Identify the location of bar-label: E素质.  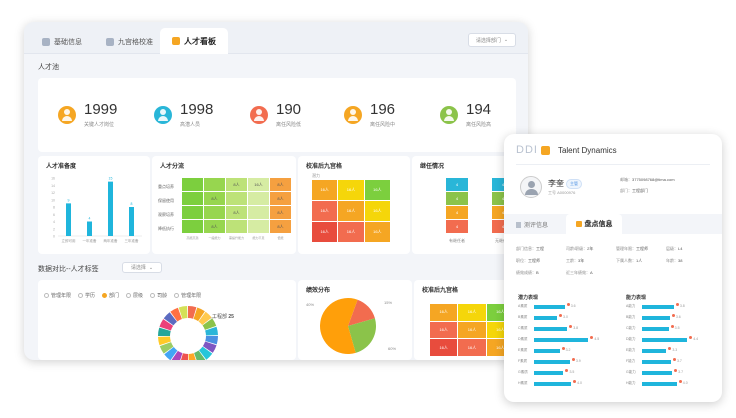
(523, 350).